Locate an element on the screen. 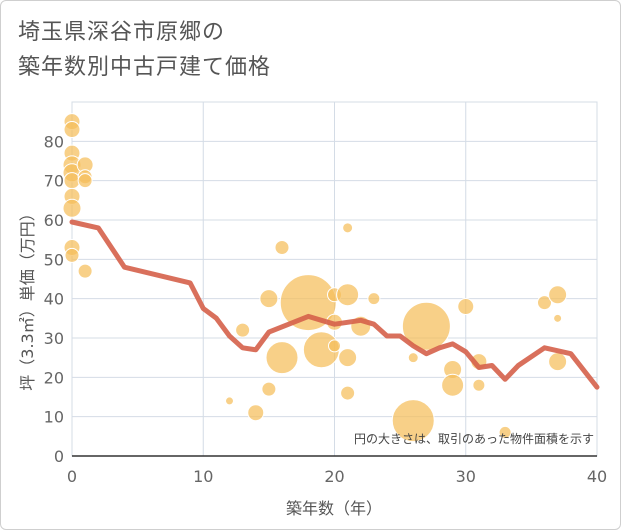  y-tick-label: 30 is located at coordinates (54, 338).